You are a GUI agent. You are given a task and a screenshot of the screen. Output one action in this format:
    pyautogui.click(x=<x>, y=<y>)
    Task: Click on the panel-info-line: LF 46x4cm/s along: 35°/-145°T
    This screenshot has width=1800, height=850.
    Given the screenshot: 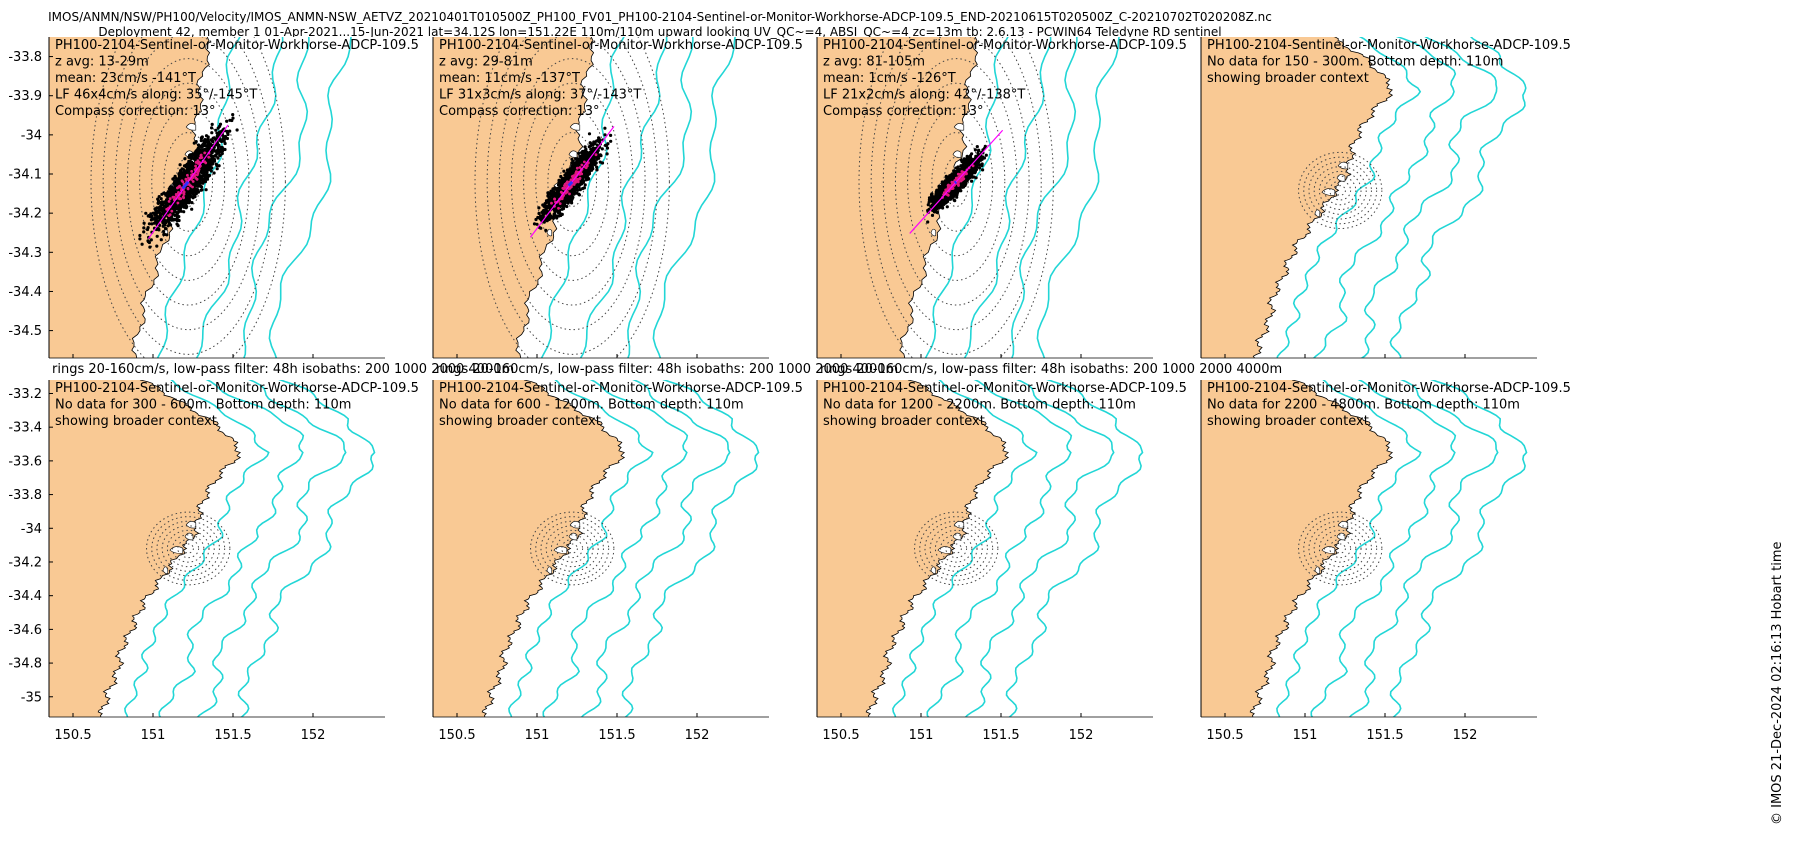 What is the action you would take?
    pyautogui.click(x=156, y=95)
    